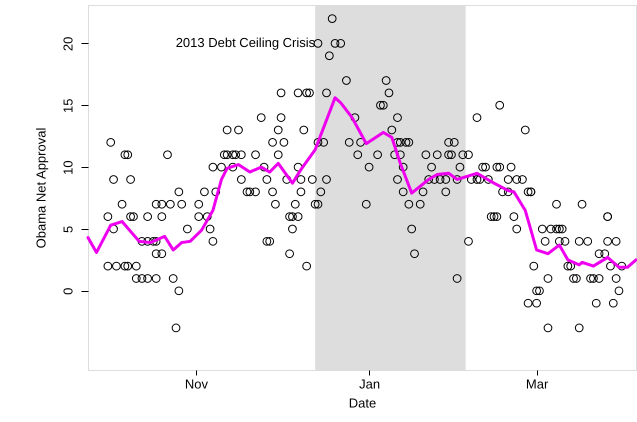 The image size is (637, 422). What do you see at coordinates (68, 230) in the screenshot?
I see `y-tick-label: 5` at bounding box center [68, 230].